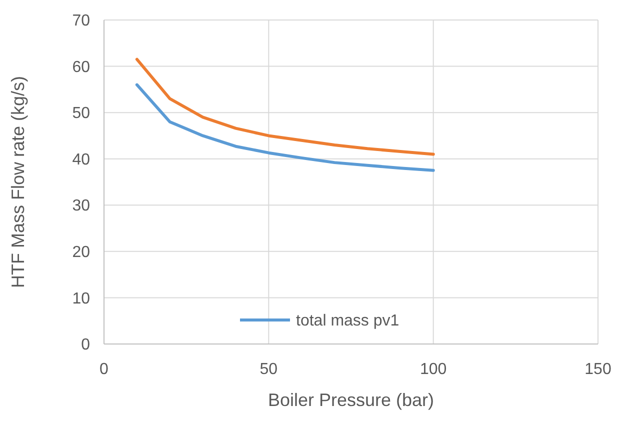 This screenshot has height=424, width=620. What do you see at coordinates (104, 369) in the screenshot?
I see `x-tick-label: 0` at bounding box center [104, 369].